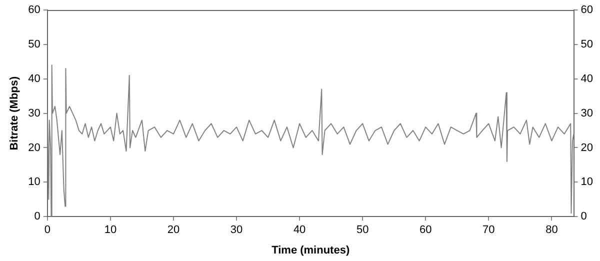  I want to click on y-tick-label: 0, so click(37, 216).